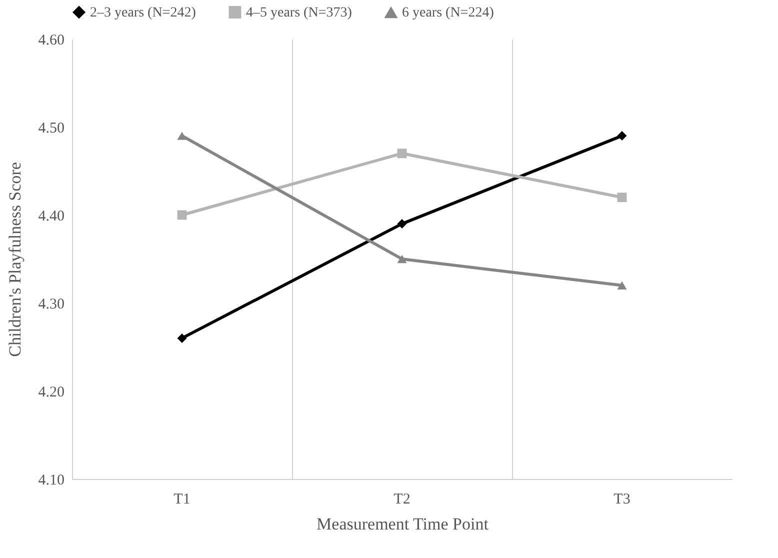 The image size is (778, 558). I want to click on y-tick-label: 4.20, so click(51, 392).